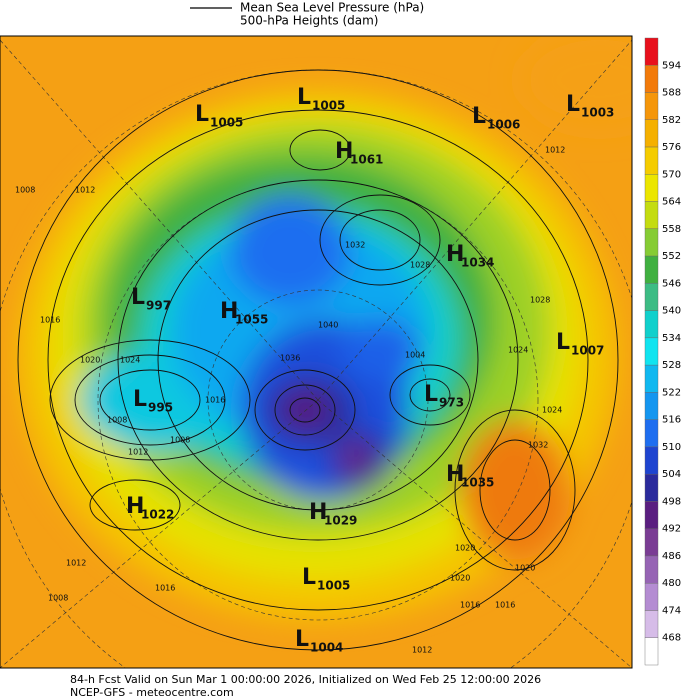 This screenshot has height=700, width=681. I want to click on colorbar-label: 558, so click(671, 229).